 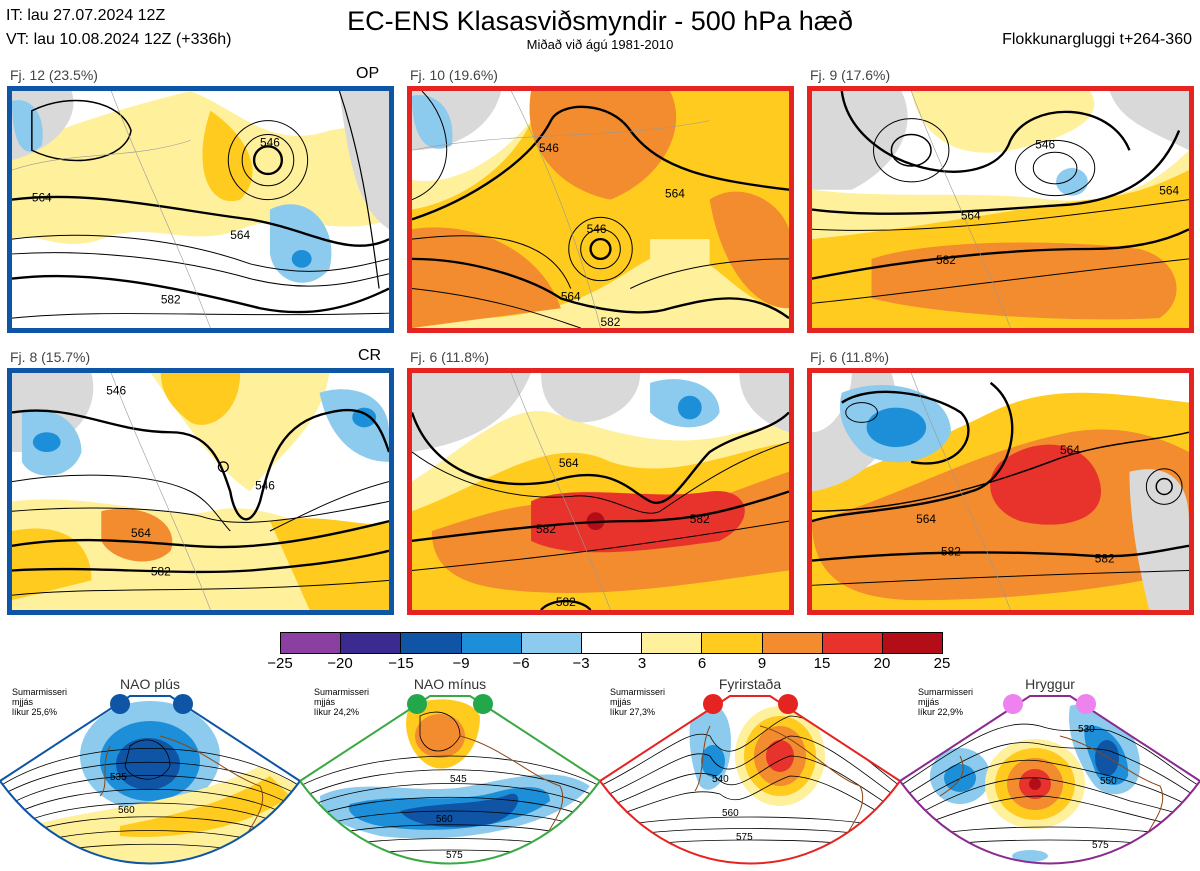 I want to click on regime-probability: líkur 24,2%, so click(x=337, y=712).